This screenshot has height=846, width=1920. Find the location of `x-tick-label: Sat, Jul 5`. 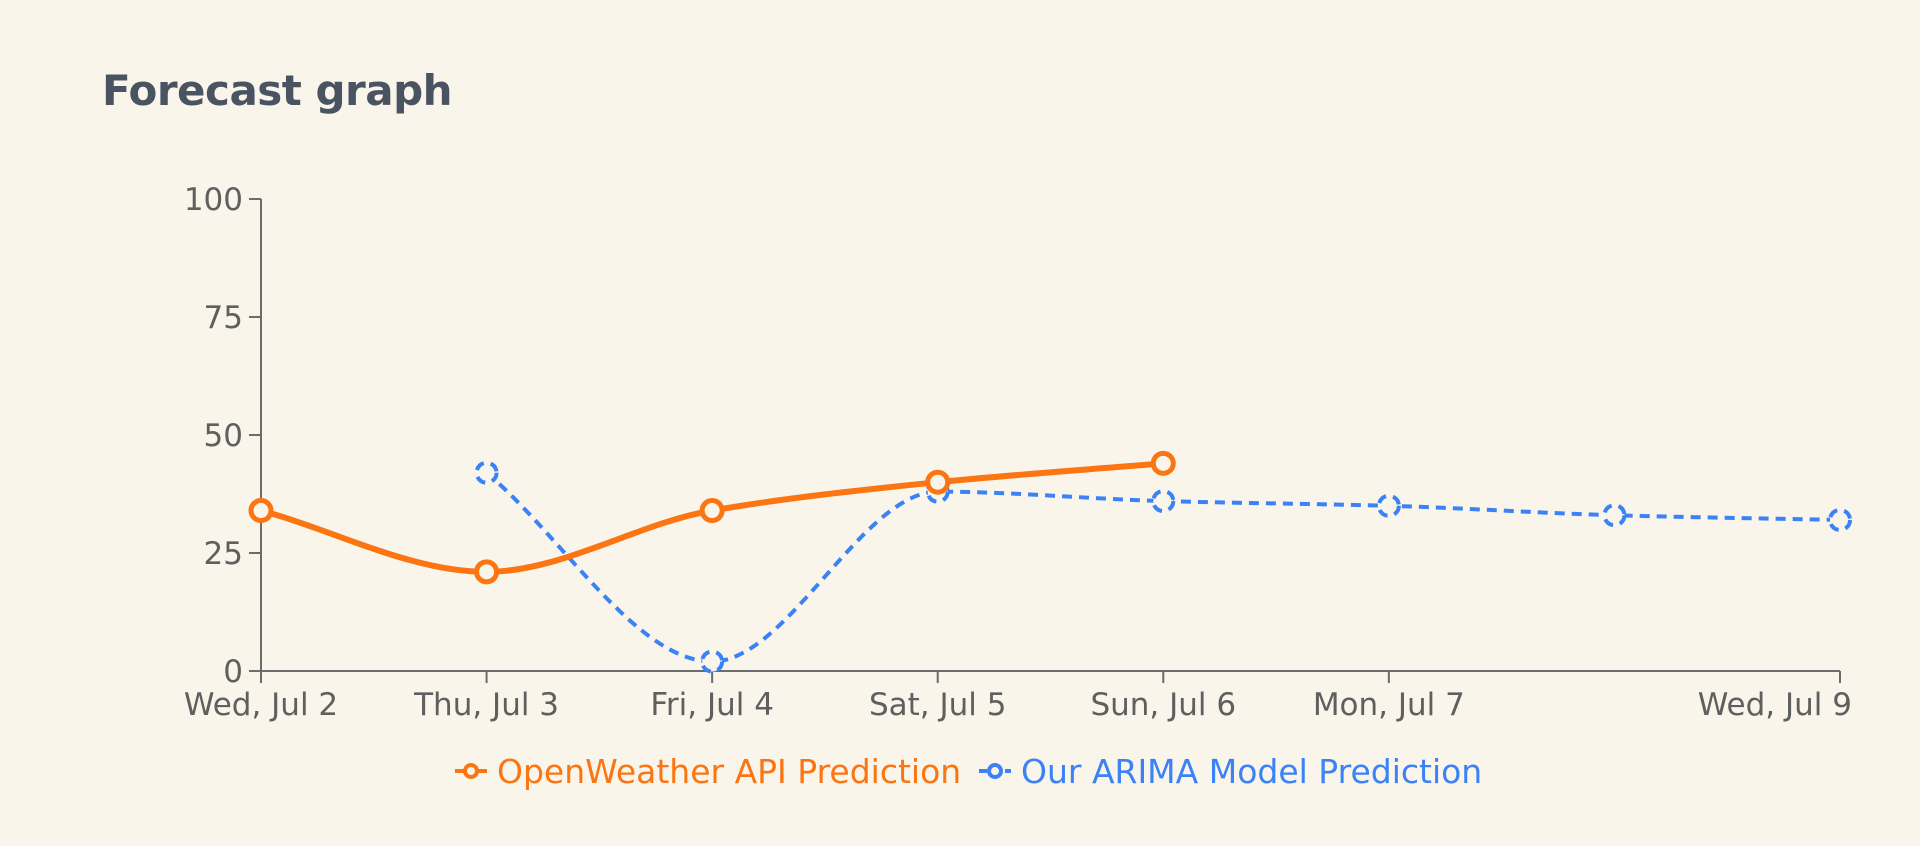

x-tick-label: Sat, Jul 5 is located at coordinates (938, 705).